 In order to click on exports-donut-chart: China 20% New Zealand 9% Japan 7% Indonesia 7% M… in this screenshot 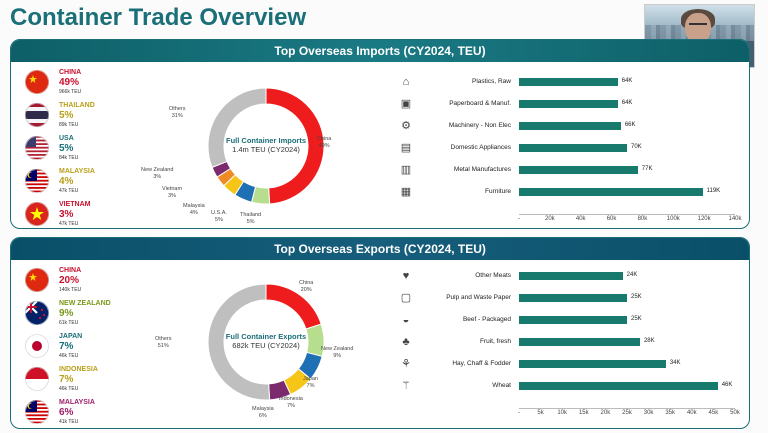, I will do `click(263, 349)`.